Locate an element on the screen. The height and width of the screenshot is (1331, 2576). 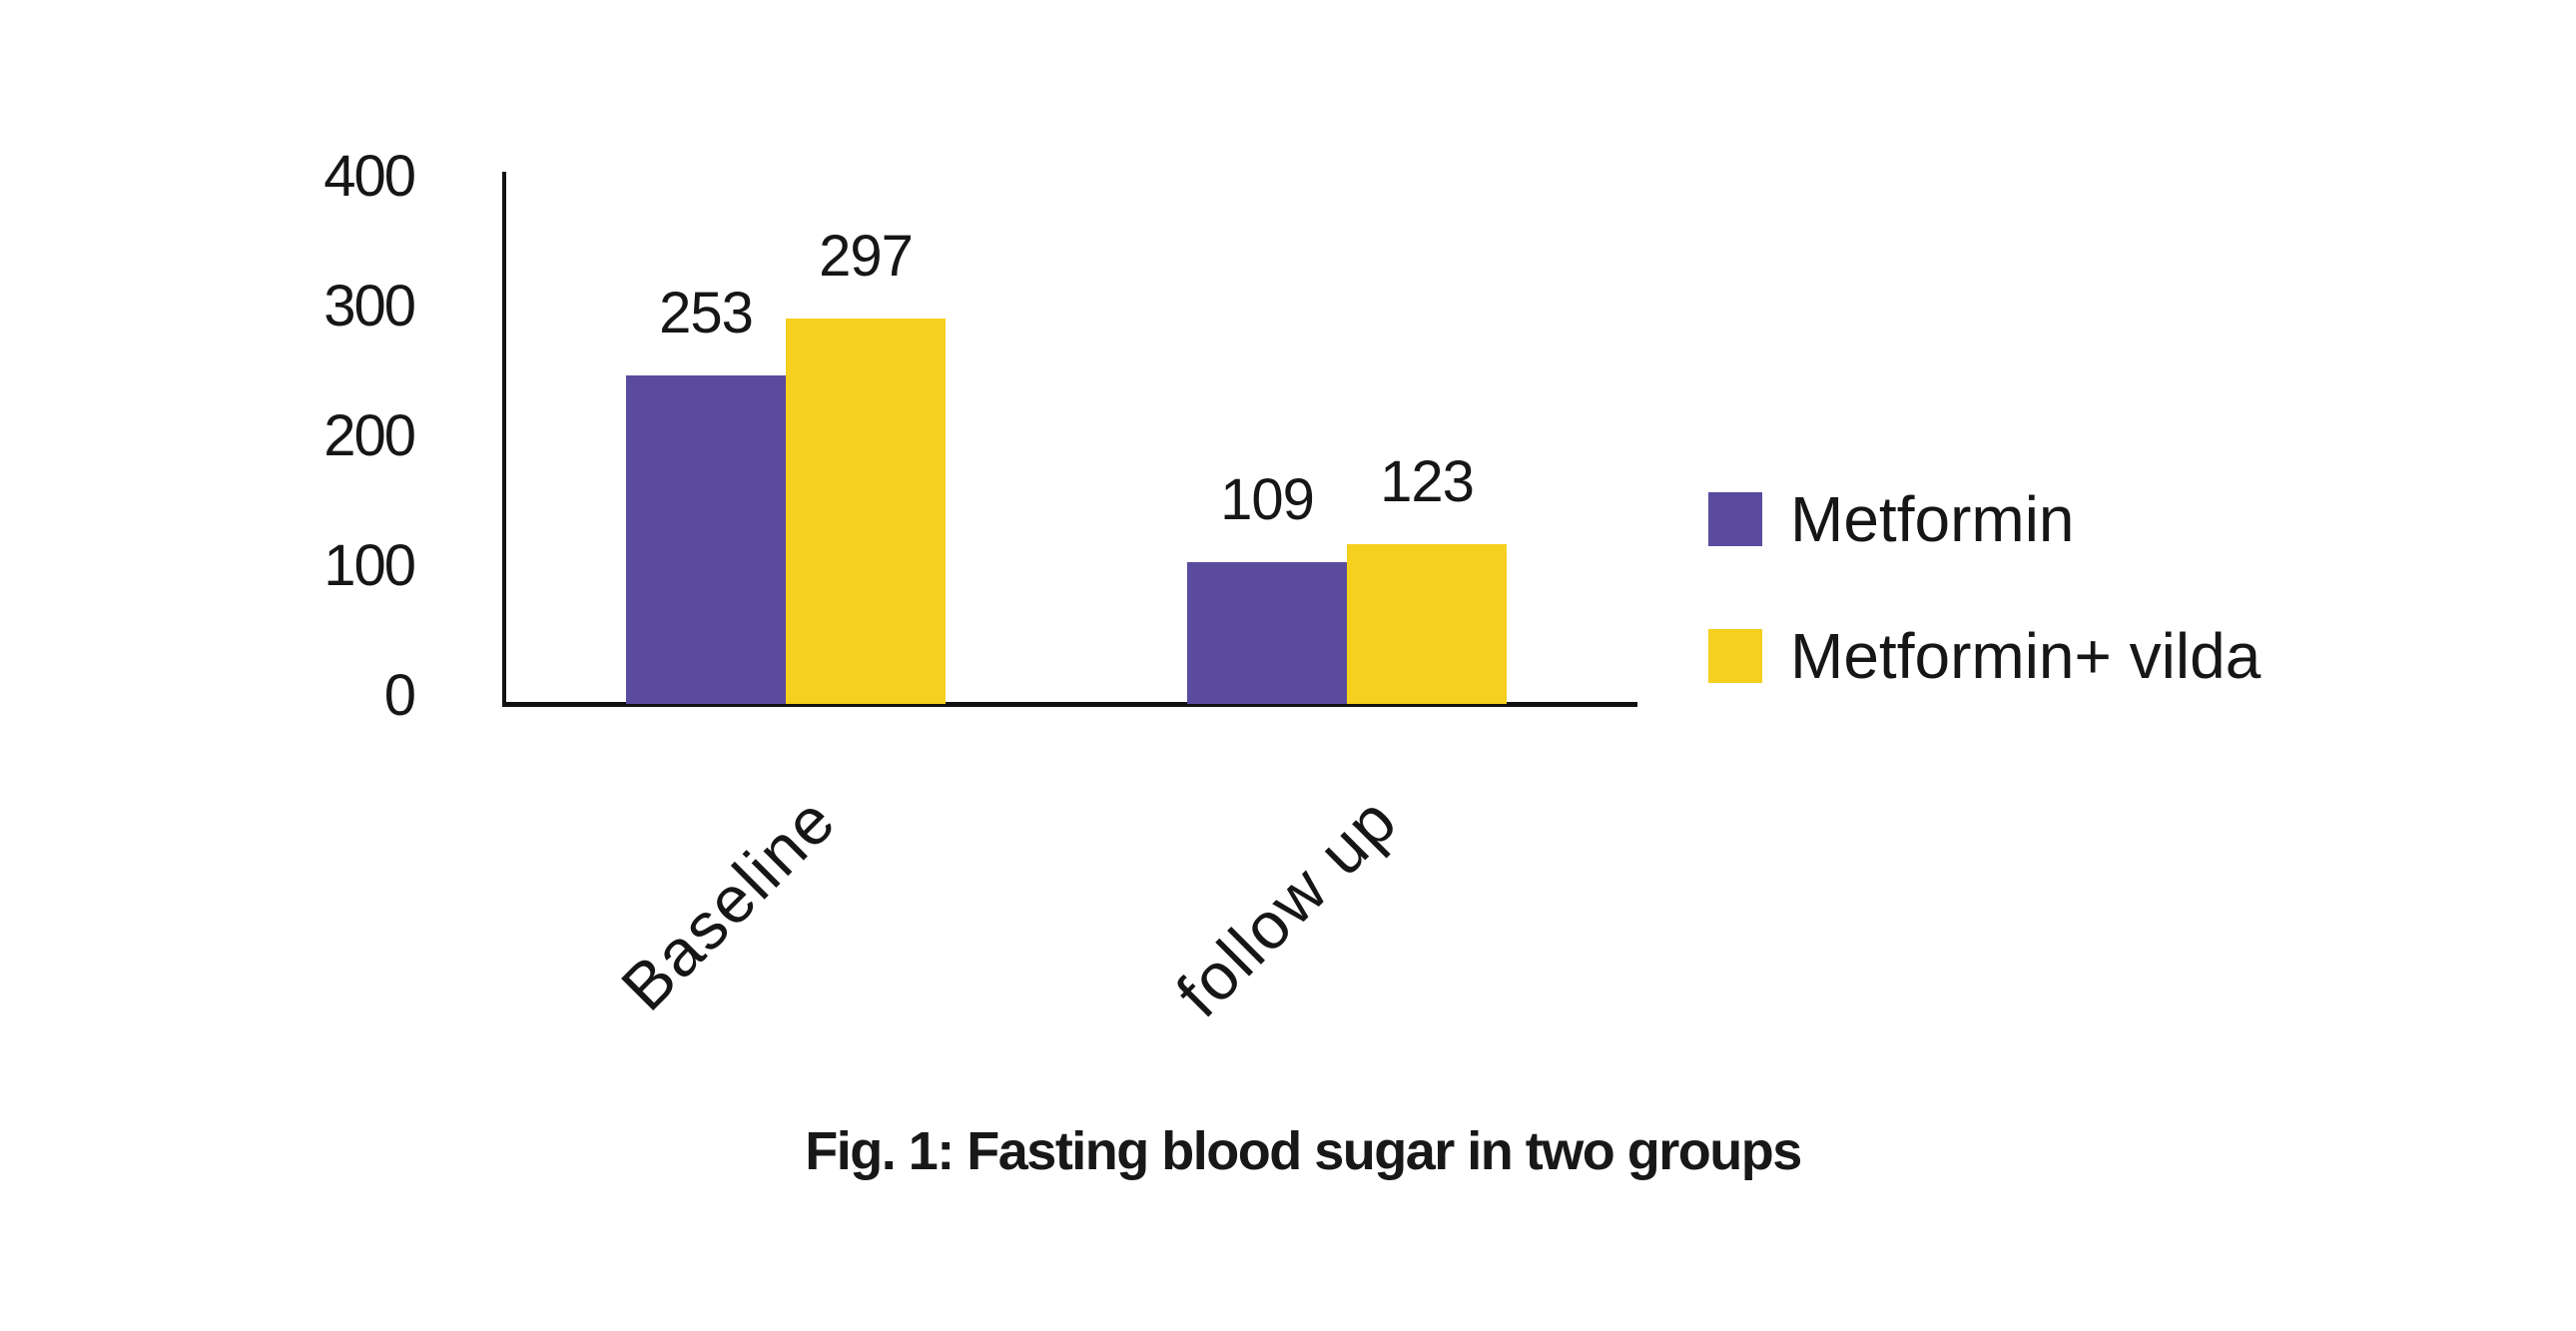
y-tick-label-200: 200 is located at coordinates (369, 436).